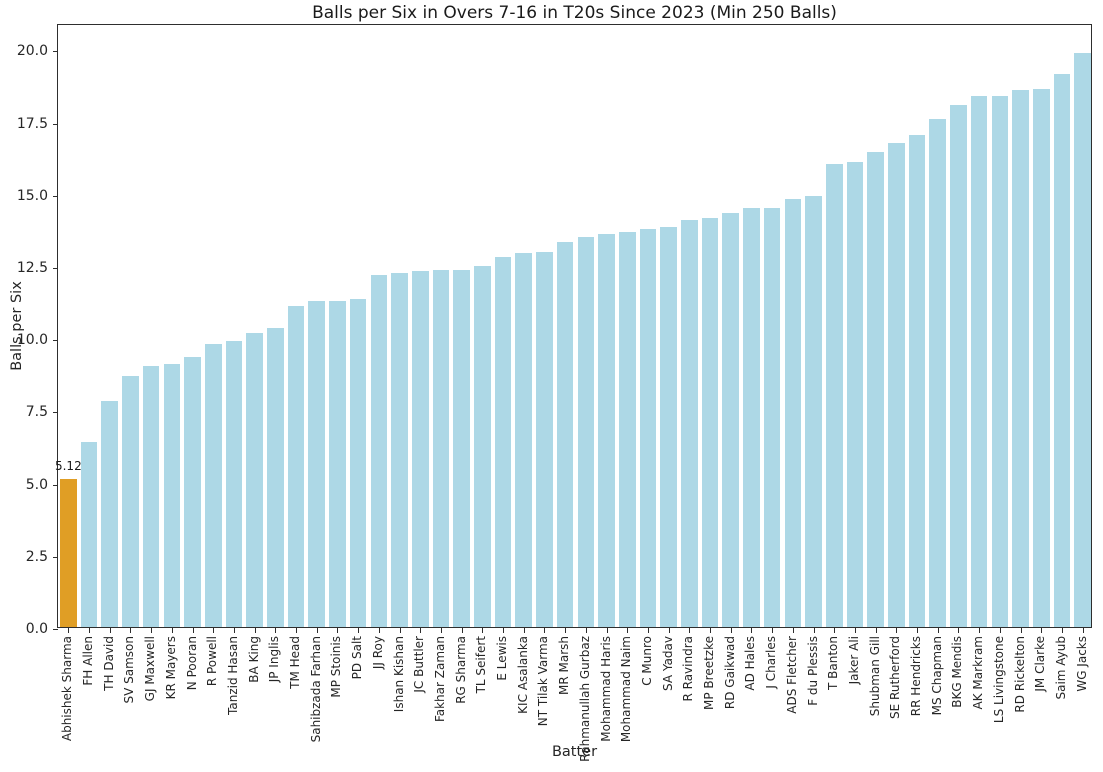 This screenshot has height=772, width=1103. I want to click on x-tick-label-text: TM Head, so click(295, 662).